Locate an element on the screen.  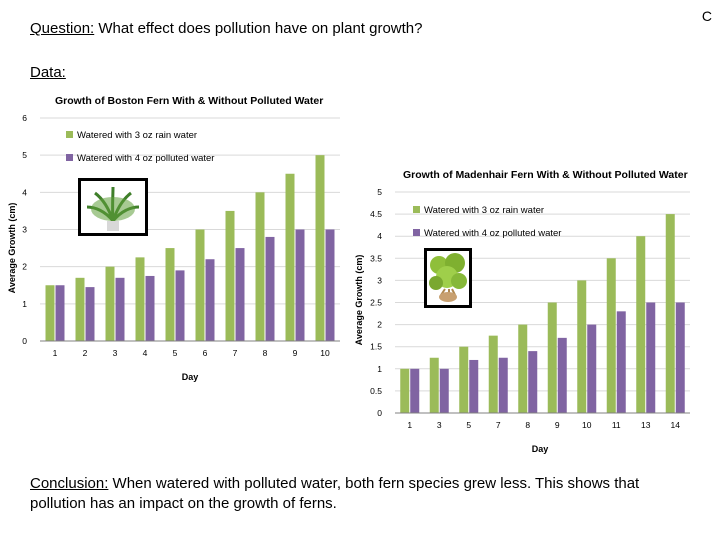
question-label: Question: is located at coordinates (62, 28).